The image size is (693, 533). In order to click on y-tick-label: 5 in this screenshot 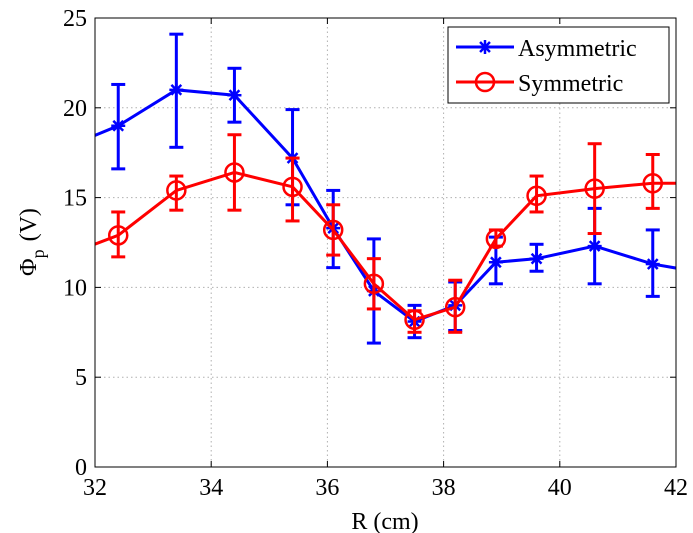, I will do `click(81, 378)`.